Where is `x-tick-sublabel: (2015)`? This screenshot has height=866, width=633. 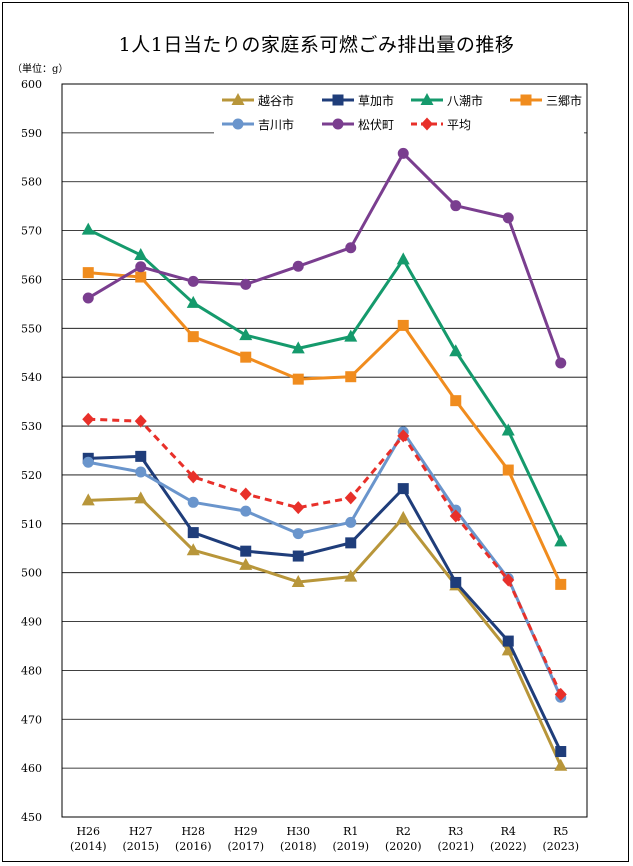 x-tick-sublabel: (2015) is located at coordinates (140, 846).